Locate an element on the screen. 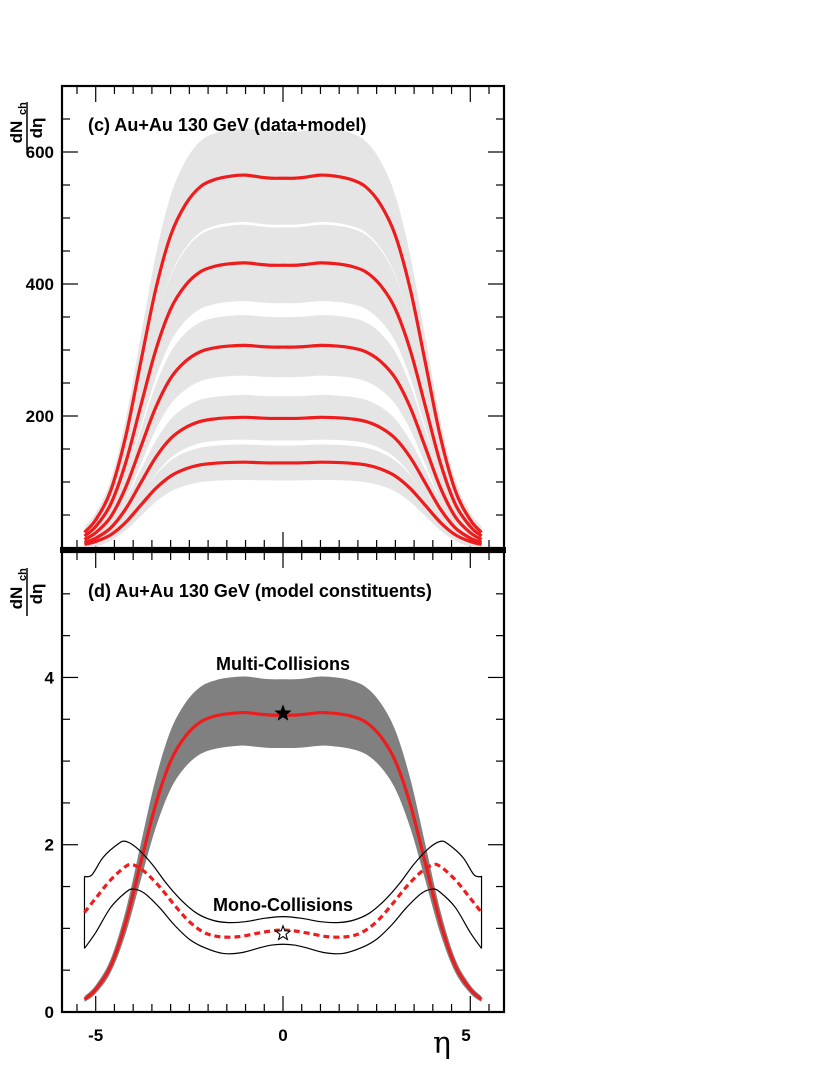 The image size is (830, 1075). x-axis-label: η is located at coordinates (442, 1043).